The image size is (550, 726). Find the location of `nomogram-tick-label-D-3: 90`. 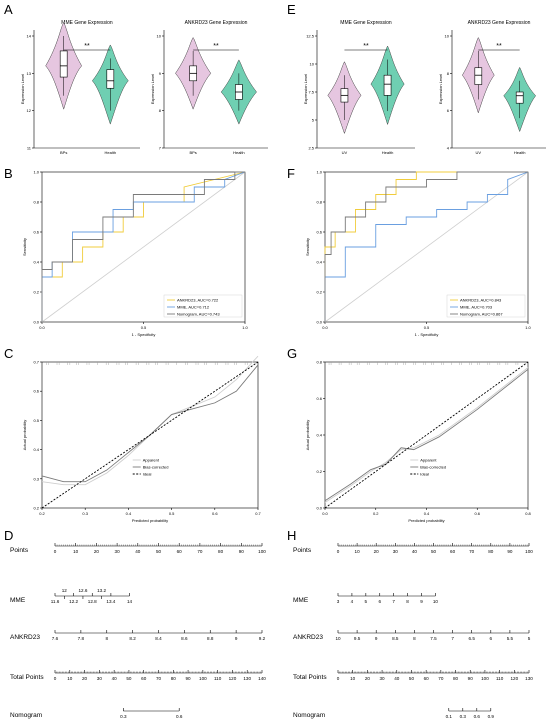

nomogram-tick-label-D-3: 90 is located at coordinates (189, 678).